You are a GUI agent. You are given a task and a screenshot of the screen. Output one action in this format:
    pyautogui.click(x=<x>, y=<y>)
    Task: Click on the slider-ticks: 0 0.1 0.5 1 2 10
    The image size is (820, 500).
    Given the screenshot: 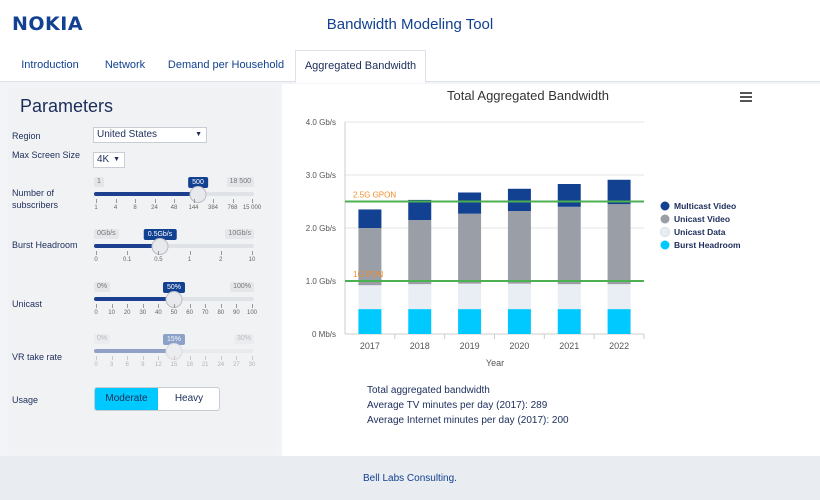 What is the action you would take?
    pyautogui.click(x=174, y=257)
    